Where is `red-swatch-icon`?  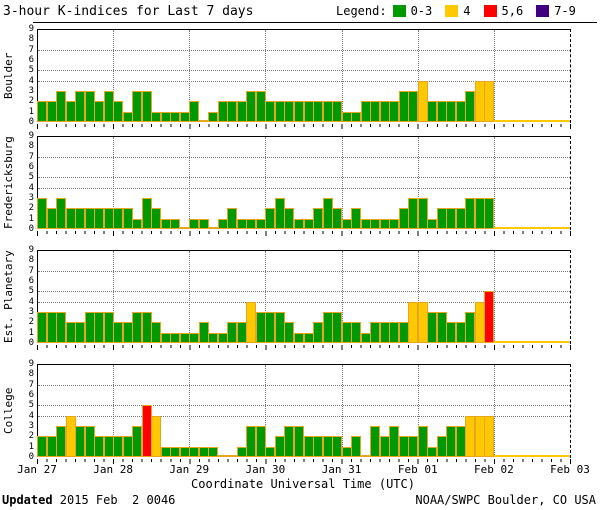 red-swatch-icon is located at coordinates (490, 11).